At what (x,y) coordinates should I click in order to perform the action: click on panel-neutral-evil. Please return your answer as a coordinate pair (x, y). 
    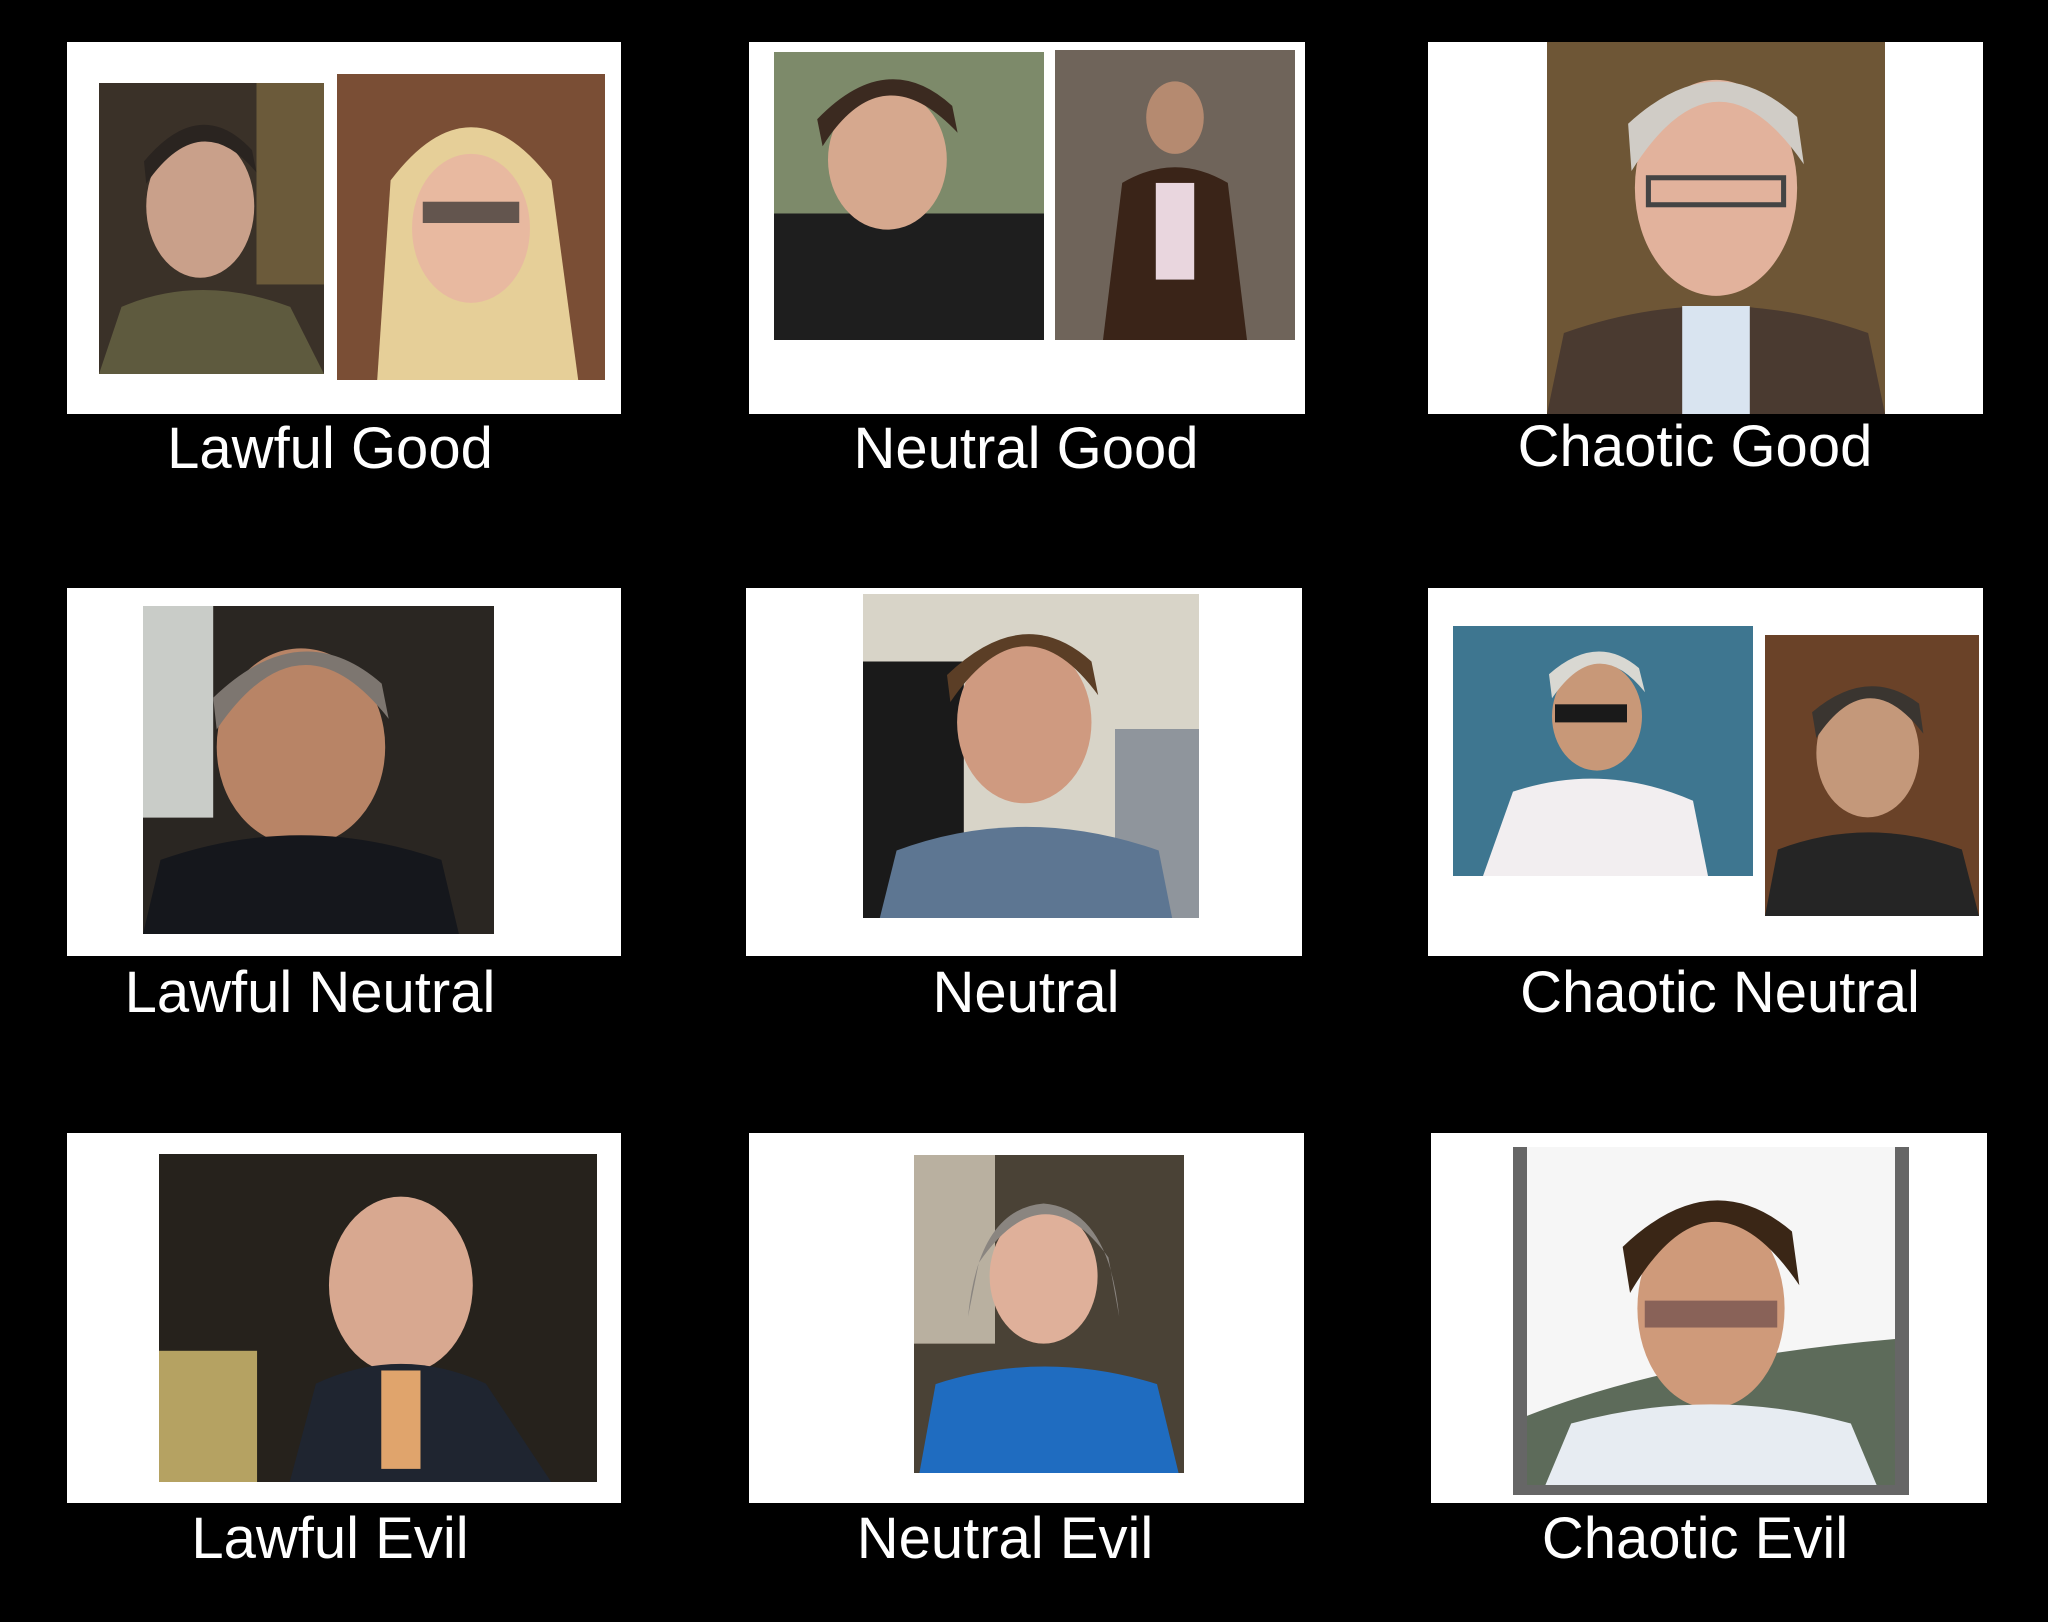
    Looking at the image, I should click on (1026, 1318).